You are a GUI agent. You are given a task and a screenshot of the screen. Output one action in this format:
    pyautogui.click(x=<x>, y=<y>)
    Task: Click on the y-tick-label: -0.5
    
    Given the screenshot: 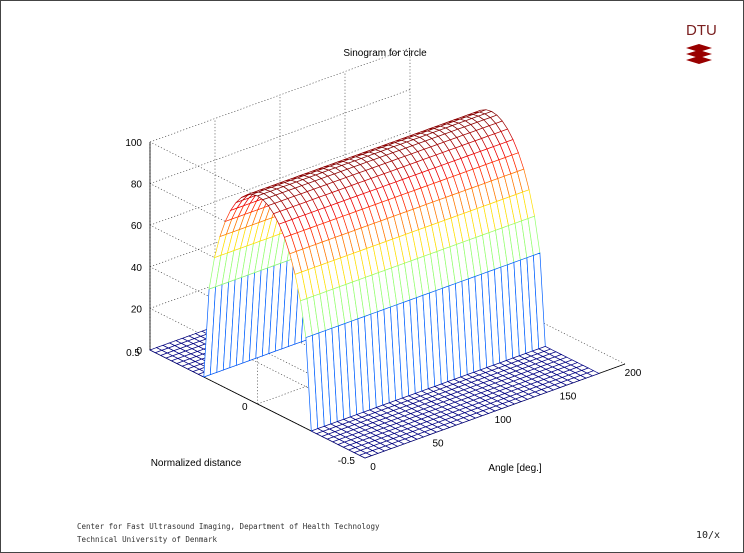 What is the action you would take?
    pyautogui.click(x=347, y=461)
    